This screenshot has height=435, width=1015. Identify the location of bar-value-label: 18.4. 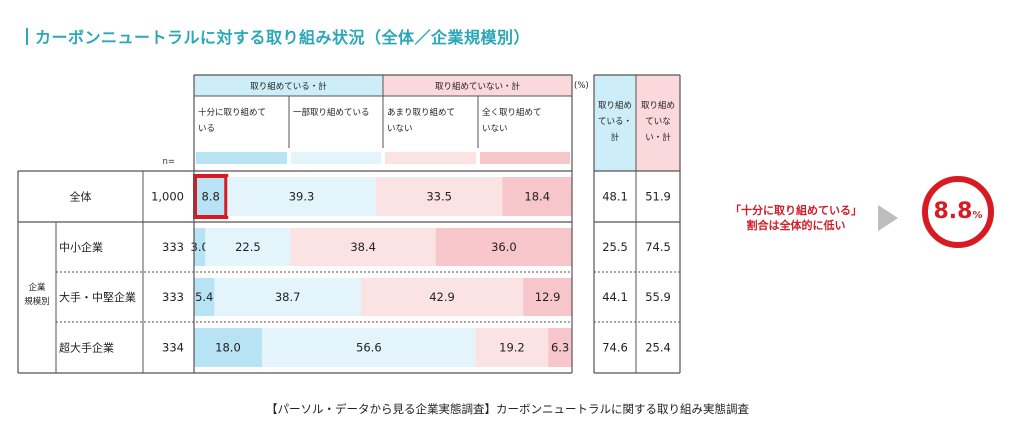
(537, 197).